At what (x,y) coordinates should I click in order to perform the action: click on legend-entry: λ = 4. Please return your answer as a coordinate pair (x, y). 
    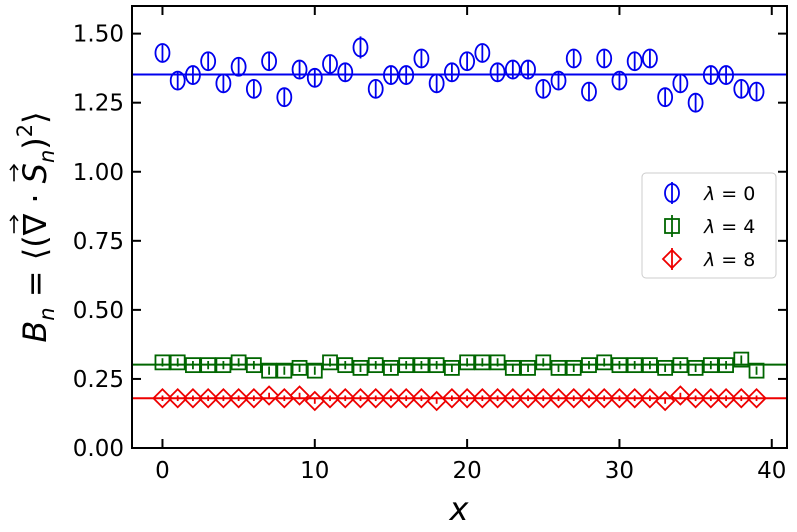
    Looking at the image, I should click on (729, 227).